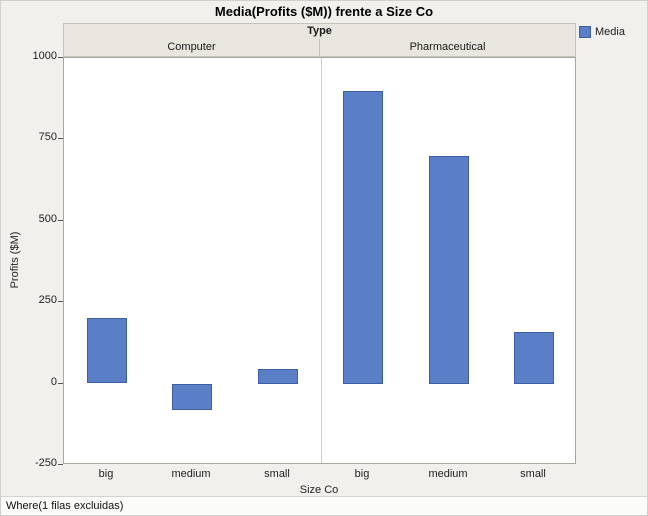 This screenshot has width=648, height=516. What do you see at coordinates (47, 137) in the screenshot?
I see `y-tick-label: 750` at bounding box center [47, 137].